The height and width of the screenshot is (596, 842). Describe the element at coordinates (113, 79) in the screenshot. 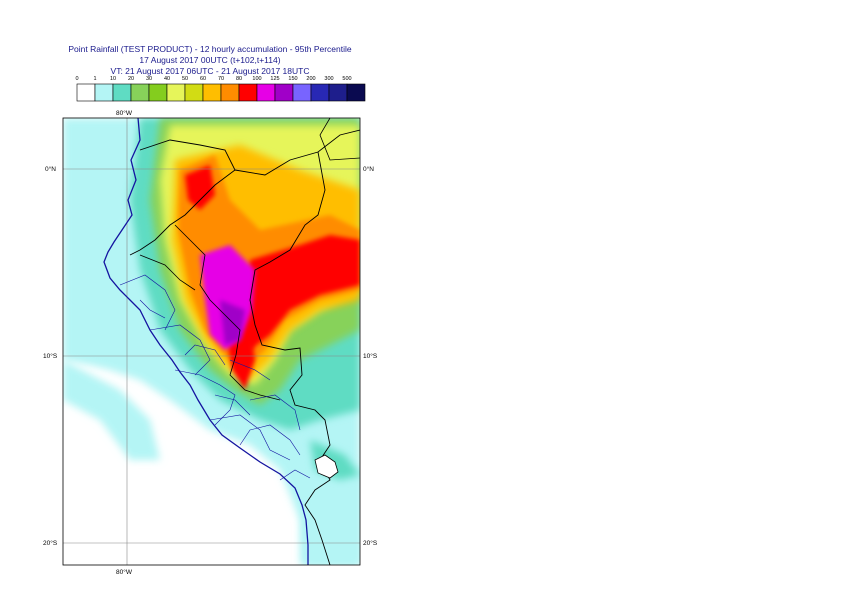

I see `legend-threshold-label: 10` at that location.